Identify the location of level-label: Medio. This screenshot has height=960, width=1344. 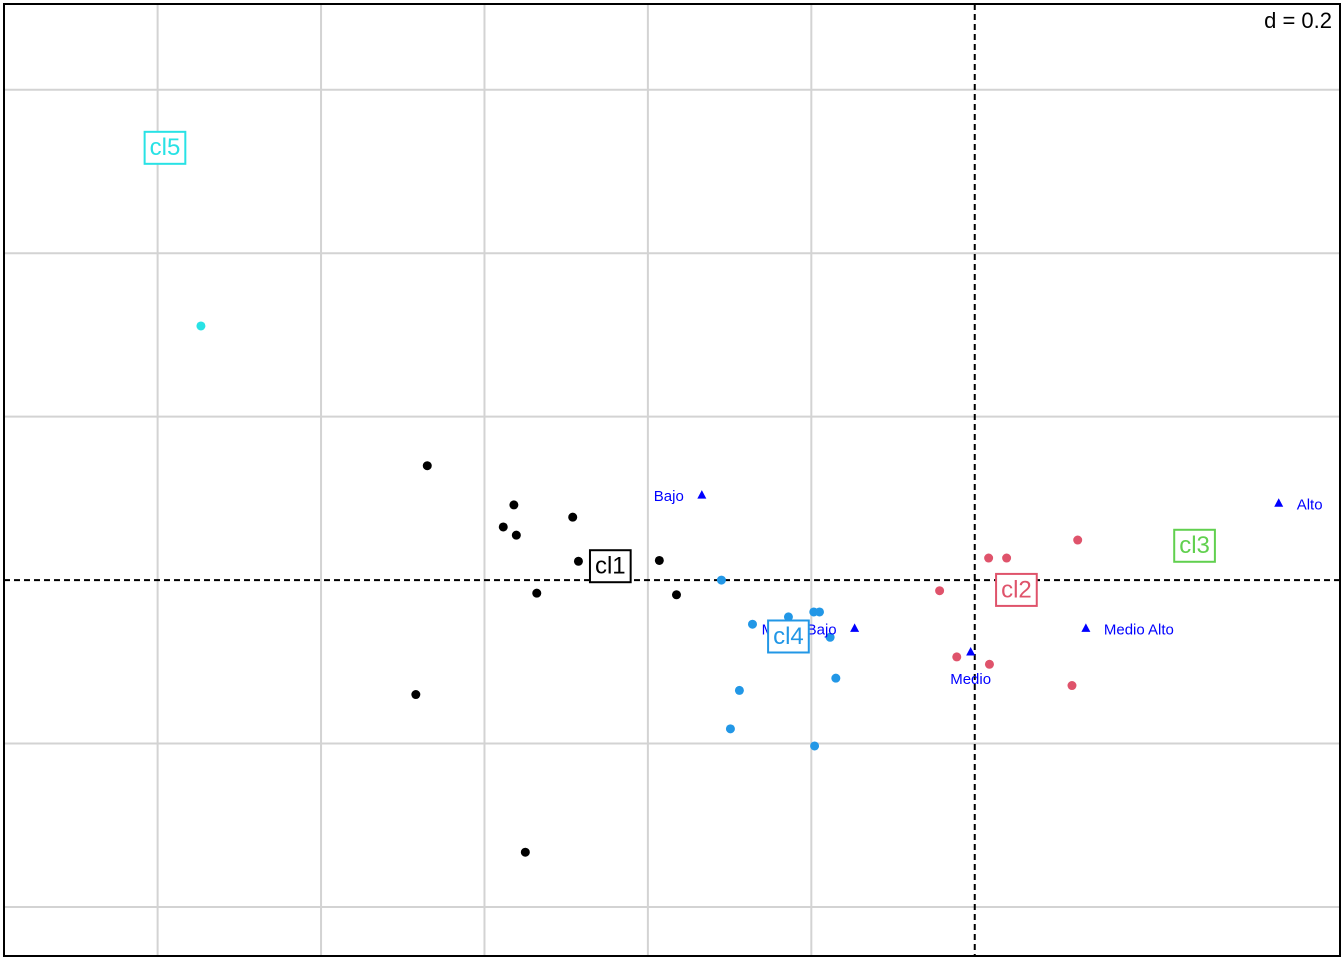
(970, 679).